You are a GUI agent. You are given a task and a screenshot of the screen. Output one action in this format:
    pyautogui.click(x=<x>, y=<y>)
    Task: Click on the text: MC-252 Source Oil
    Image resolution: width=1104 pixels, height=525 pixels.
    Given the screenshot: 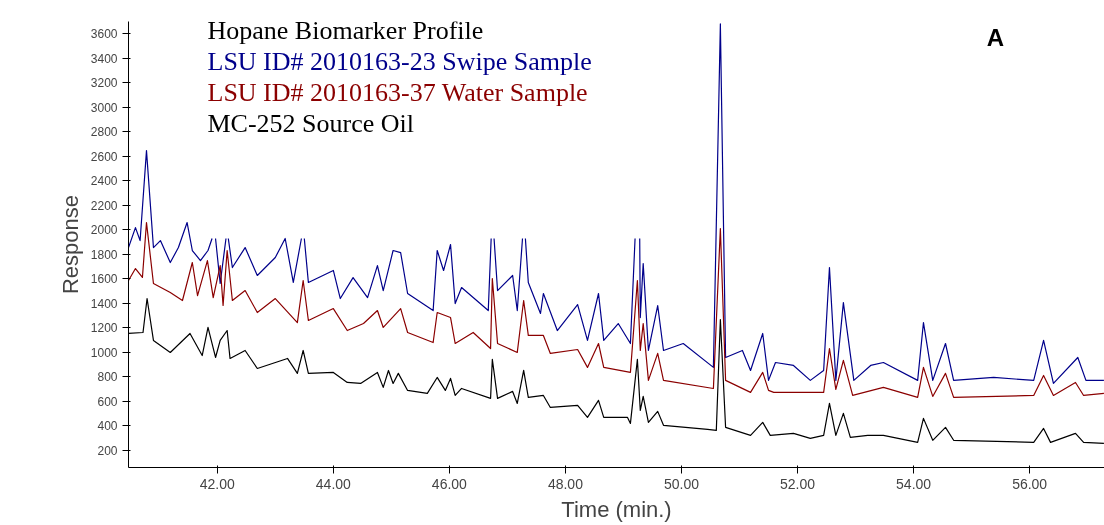 What is the action you would take?
    pyautogui.click(x=311, y=123)
    